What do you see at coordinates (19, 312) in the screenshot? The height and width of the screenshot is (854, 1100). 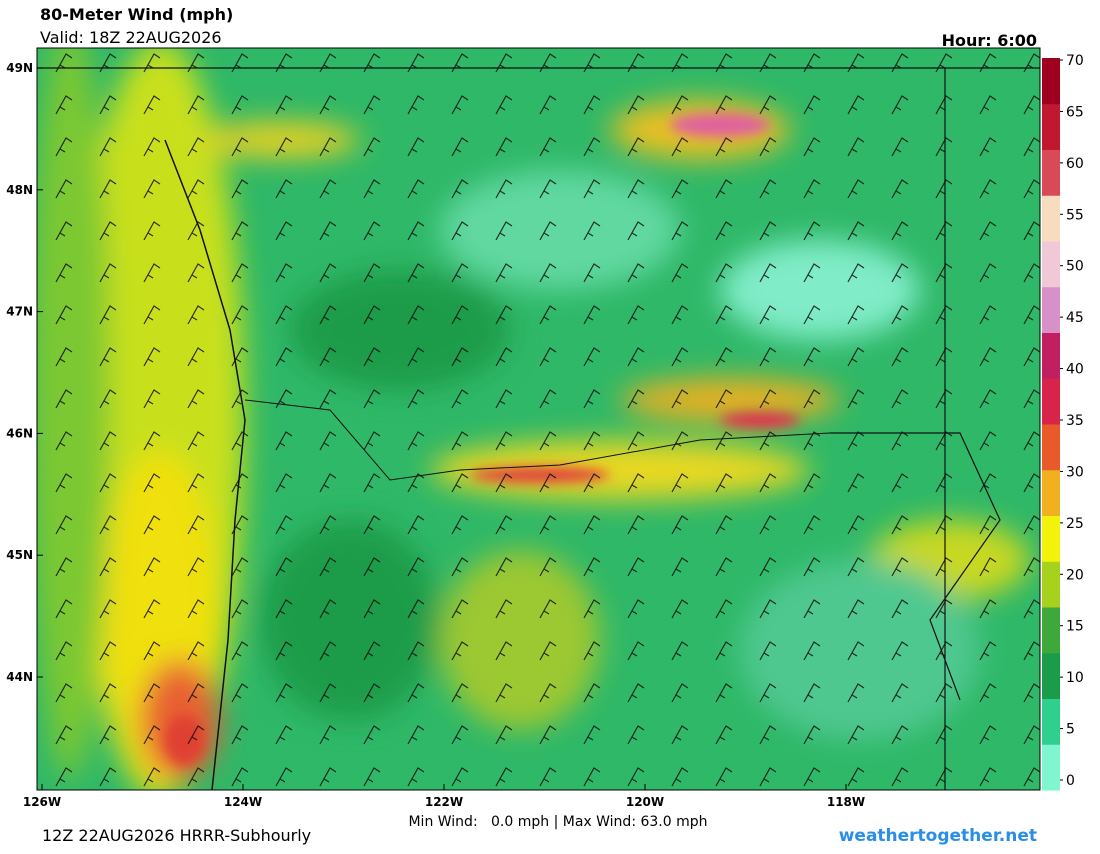 I see `lat-label: 47N` at bounding box center [19, 312].